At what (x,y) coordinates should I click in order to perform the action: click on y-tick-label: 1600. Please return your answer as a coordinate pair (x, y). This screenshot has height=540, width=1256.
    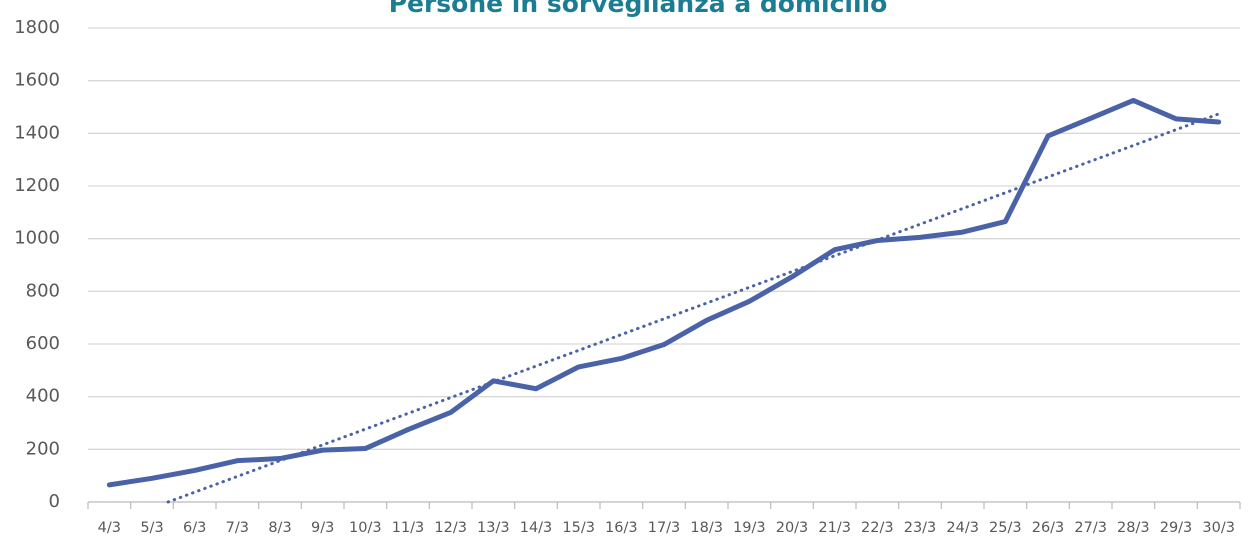
    Looking at the image, I should click on (37, 80).